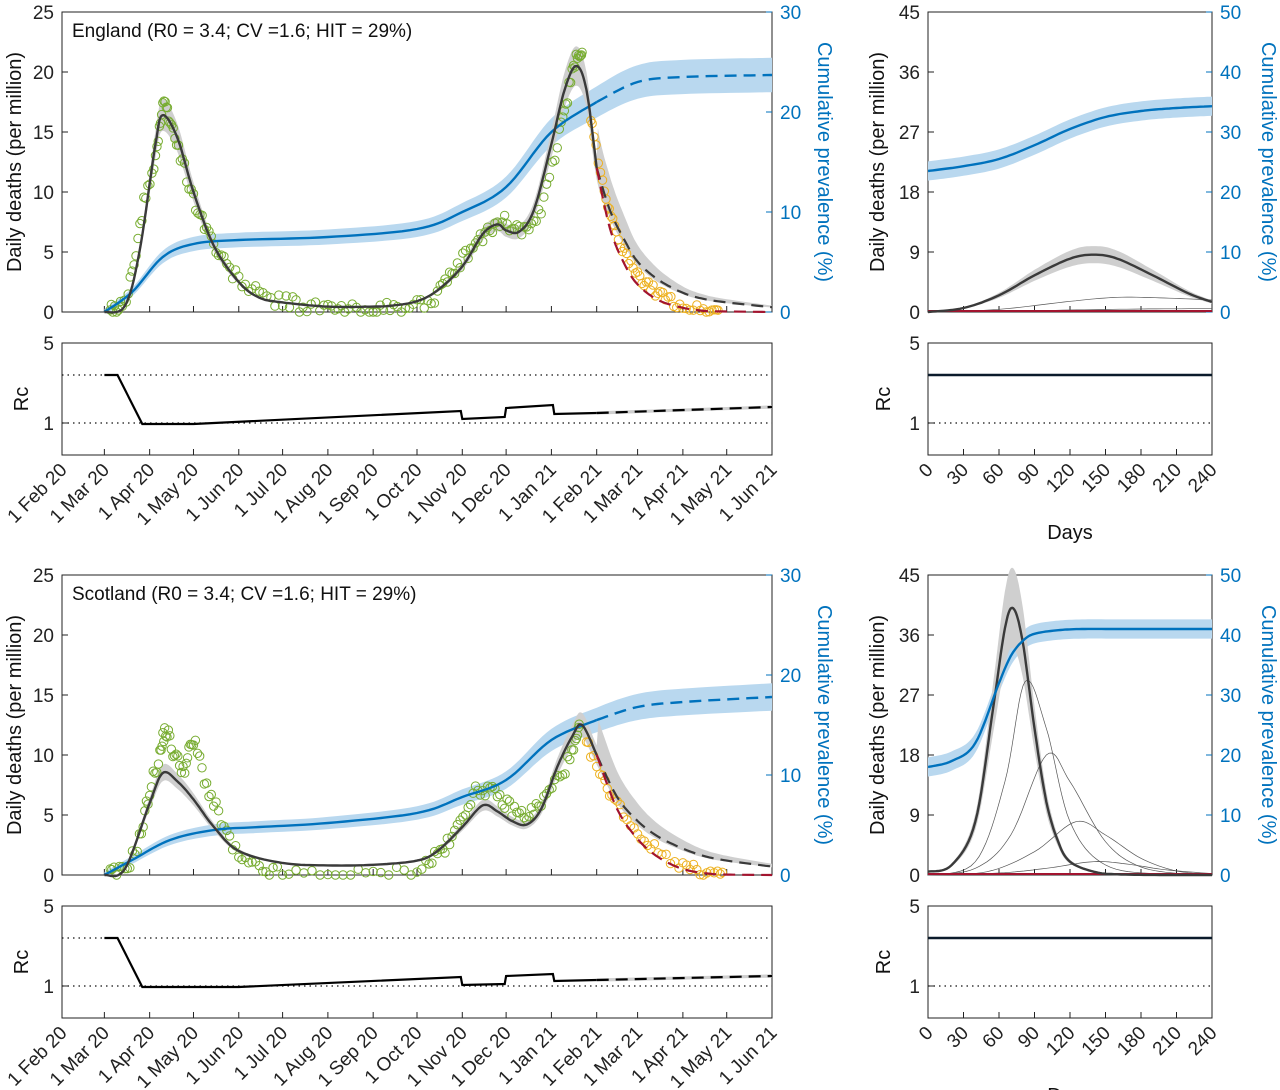  I want to click on y-tick-label: 36, so click(909, 73).